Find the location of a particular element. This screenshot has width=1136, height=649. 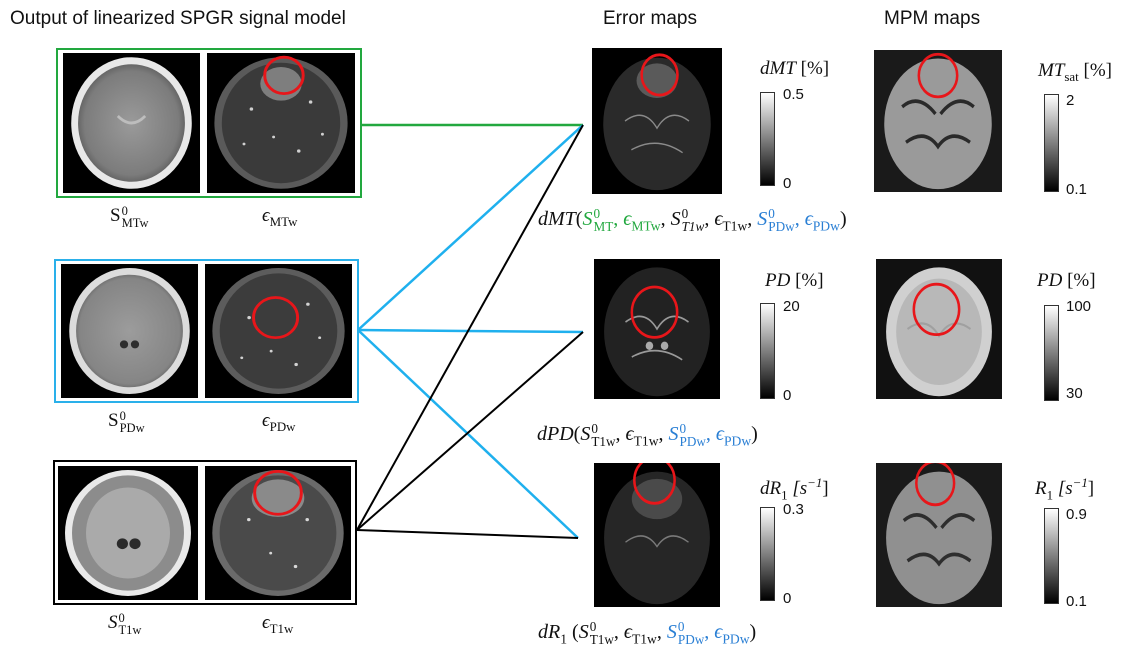

colorbar-dr1 is located at coordinates (767, 554).